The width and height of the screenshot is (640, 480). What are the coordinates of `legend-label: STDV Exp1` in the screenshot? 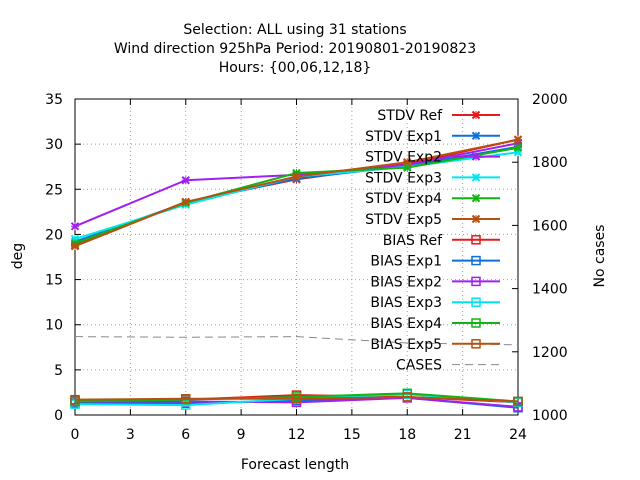 It's located at (403, 137).